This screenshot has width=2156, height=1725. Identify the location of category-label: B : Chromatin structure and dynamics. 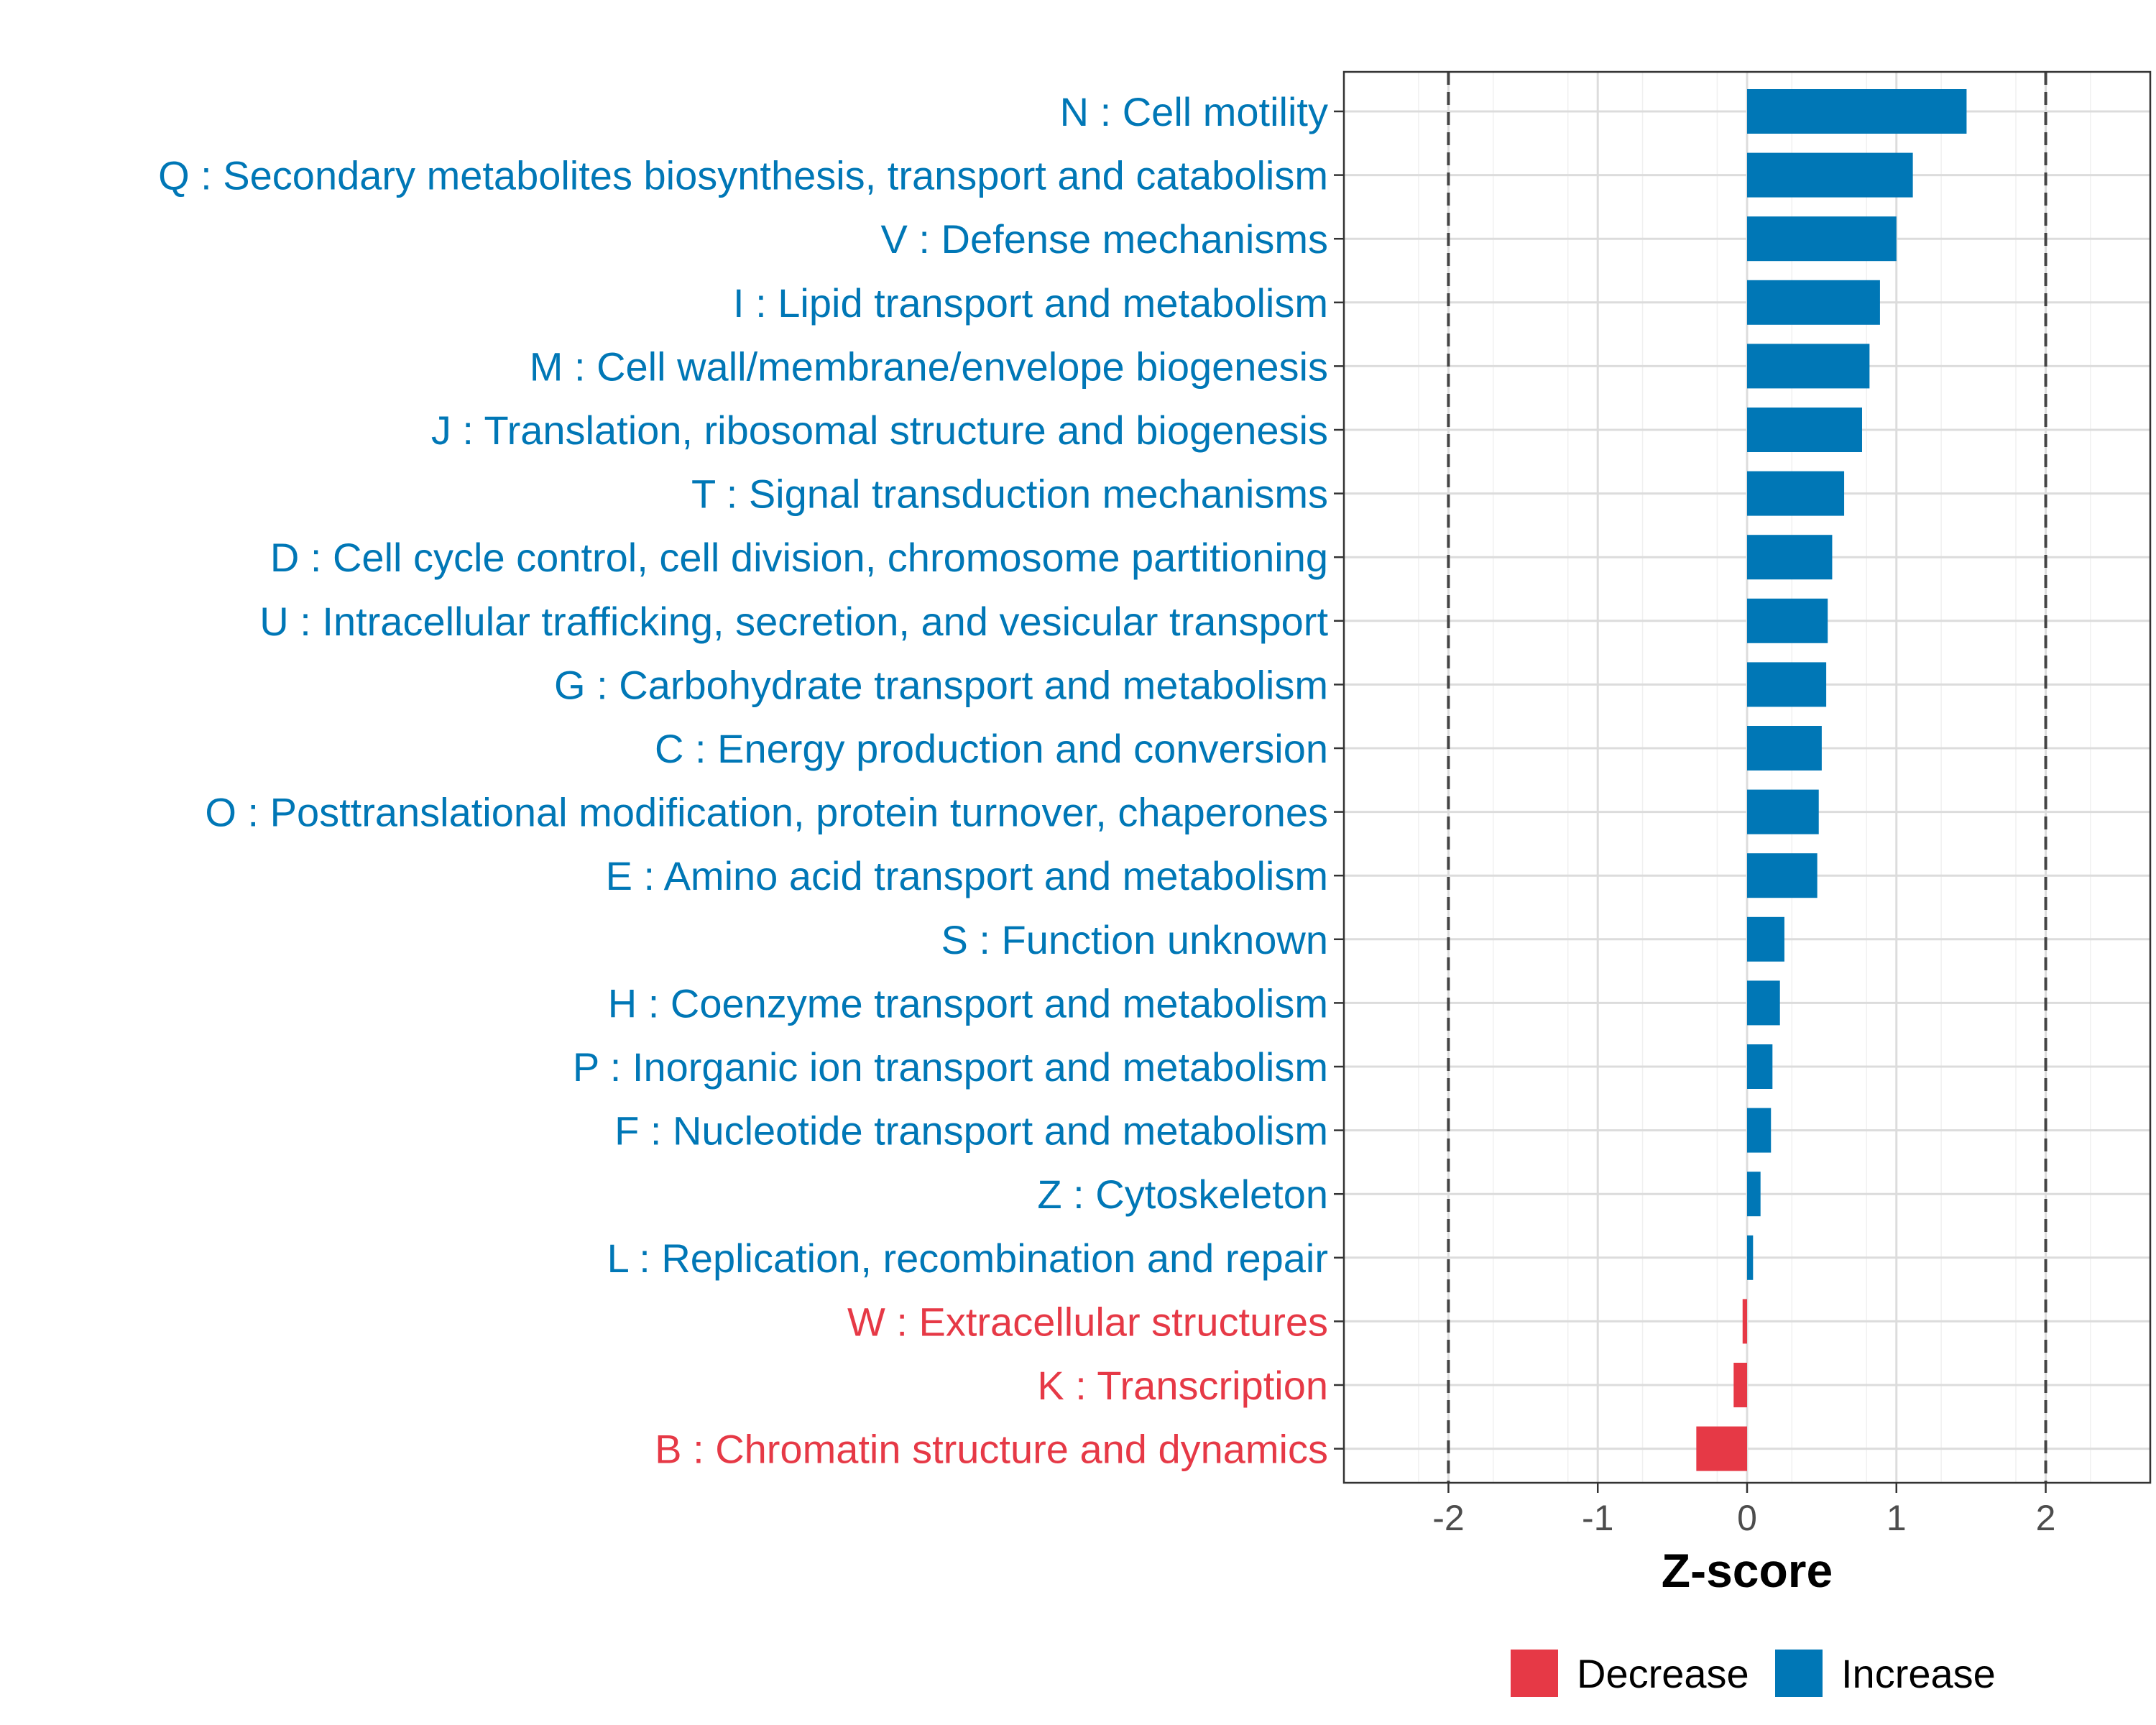
(991, 1449).